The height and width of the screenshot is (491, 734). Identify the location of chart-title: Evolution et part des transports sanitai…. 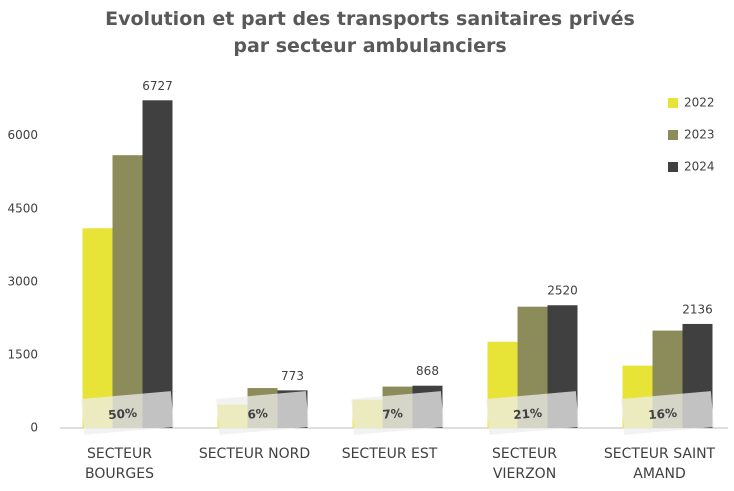
(370, 32).